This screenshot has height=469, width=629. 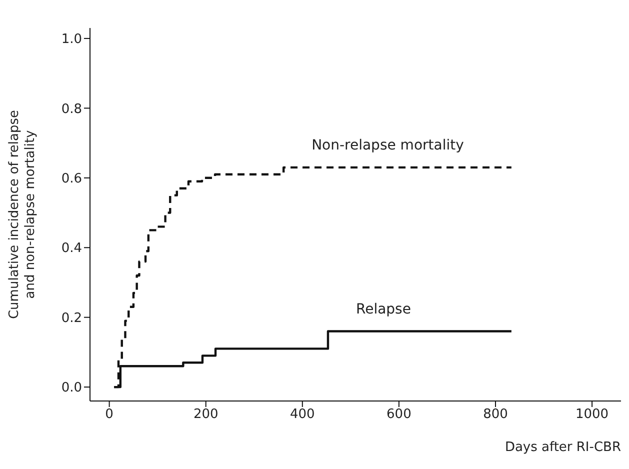 What do you see at coordinates (71, 179) in the screenshot?
I see `y-tick-label: 0.6` at bounding box center [71, 179].